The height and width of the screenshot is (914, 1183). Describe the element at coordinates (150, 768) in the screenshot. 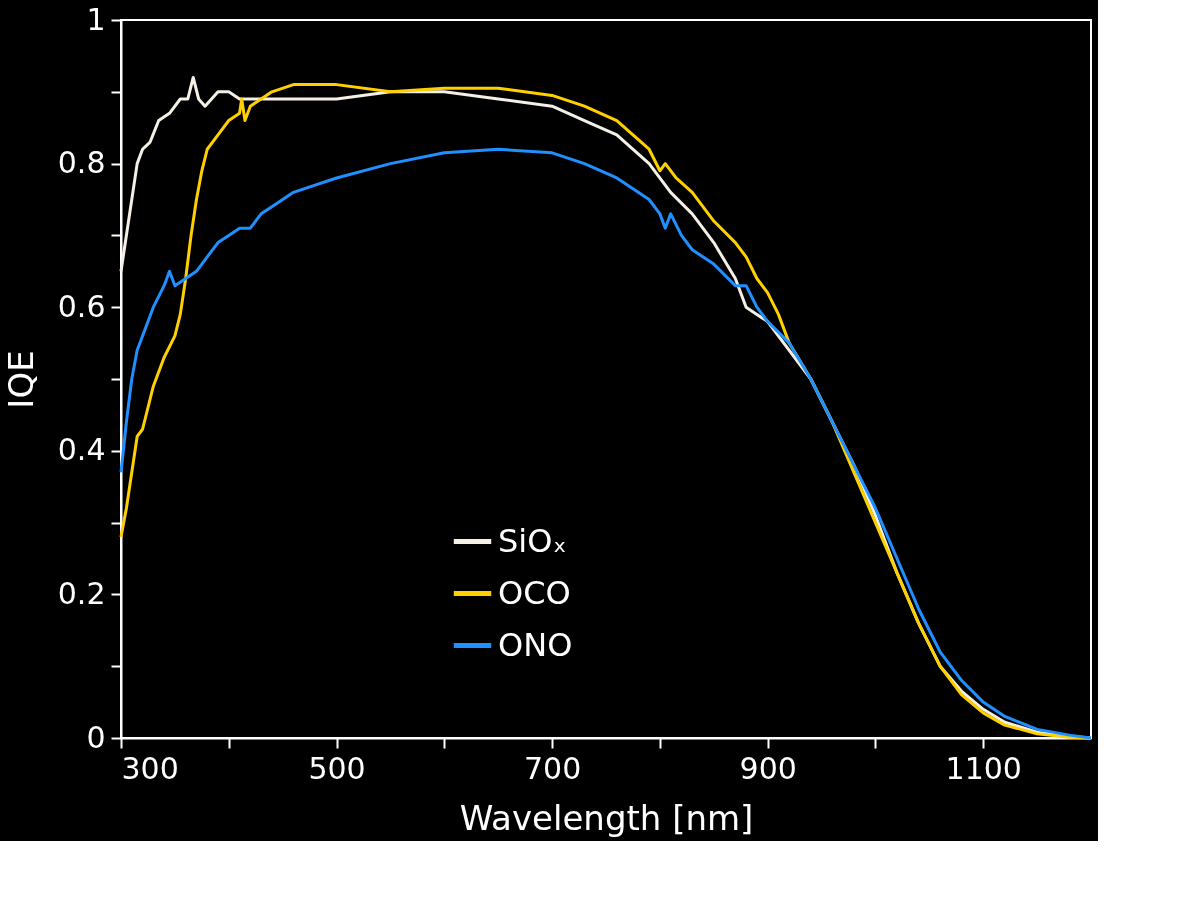

I see `x-tick-label: 300` at that location.